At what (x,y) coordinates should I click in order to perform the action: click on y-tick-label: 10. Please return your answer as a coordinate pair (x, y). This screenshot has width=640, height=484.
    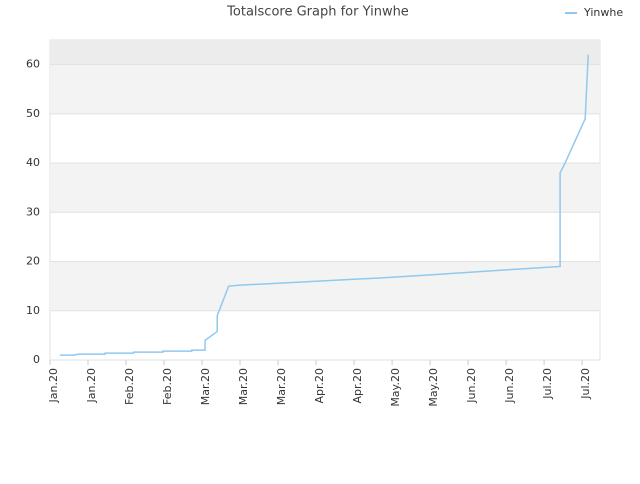
    Looking at the image, I should click on (33, 310).